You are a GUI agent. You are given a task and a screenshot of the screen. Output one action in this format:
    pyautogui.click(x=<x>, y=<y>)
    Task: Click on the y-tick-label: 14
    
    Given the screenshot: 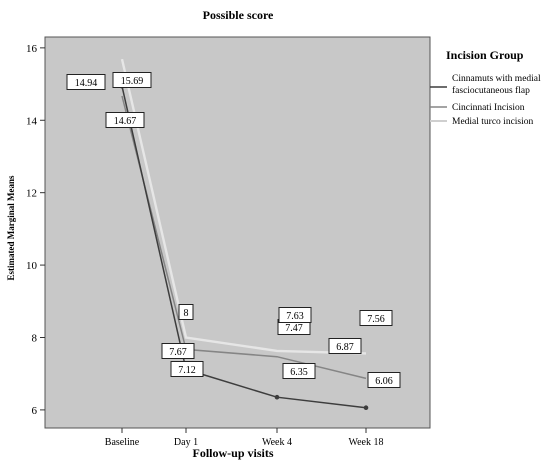 What is the action you would take?
    pyautogui.click(x=32, y=121)
    